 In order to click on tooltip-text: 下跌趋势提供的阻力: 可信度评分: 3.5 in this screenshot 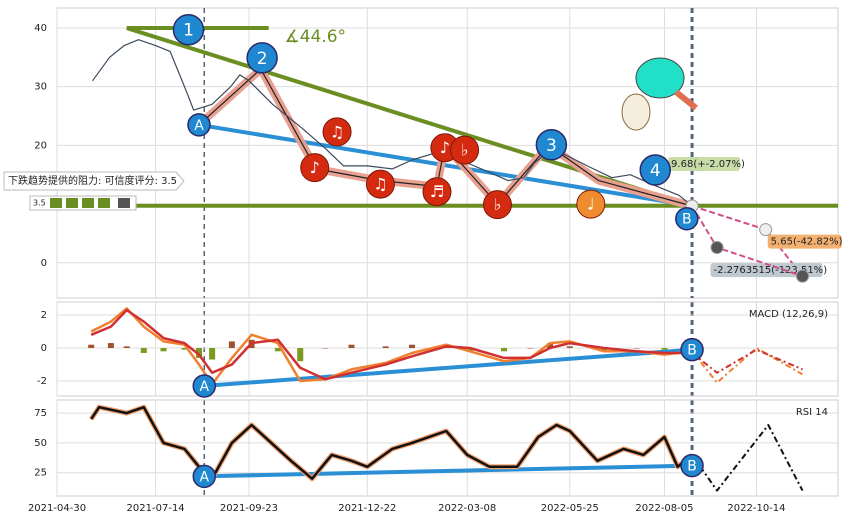, I will do `click(92, 180)`.